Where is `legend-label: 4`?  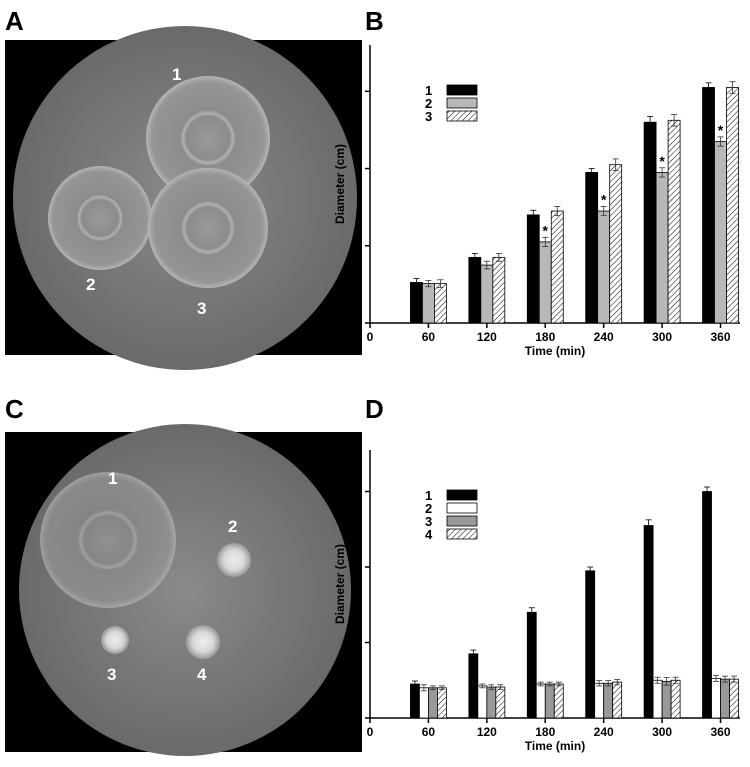
legend-label: 4 is located at coordinates (429, 534).